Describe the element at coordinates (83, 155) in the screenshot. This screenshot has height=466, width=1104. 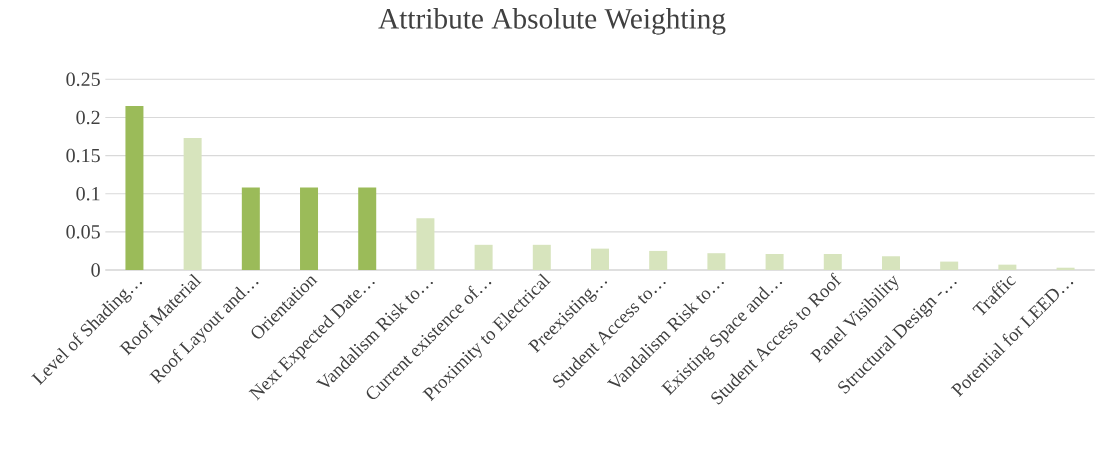
I see `y-tick-label: 0.15` at that location.